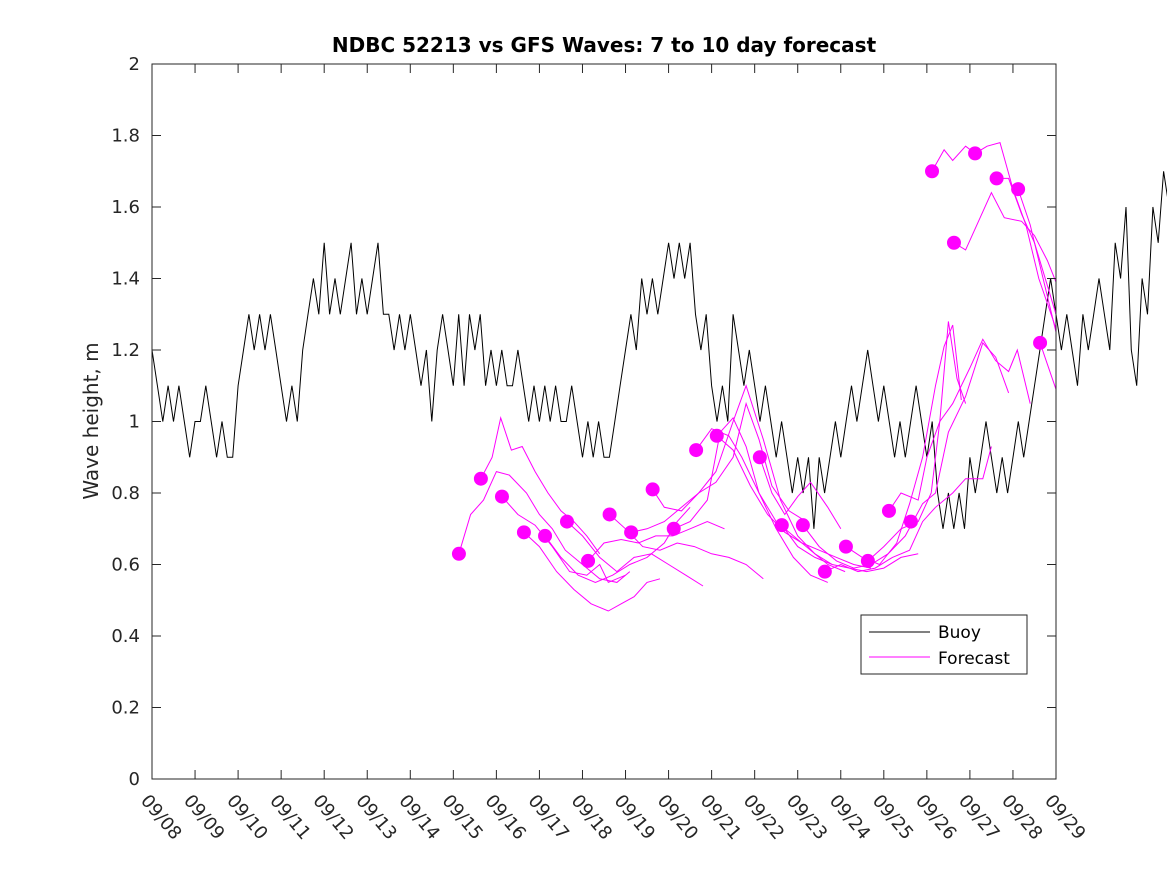 Image resolution: width=1167 pixels, height=875 pixels. I want to click on y-tick-label: 1.4, so click(125, 279).